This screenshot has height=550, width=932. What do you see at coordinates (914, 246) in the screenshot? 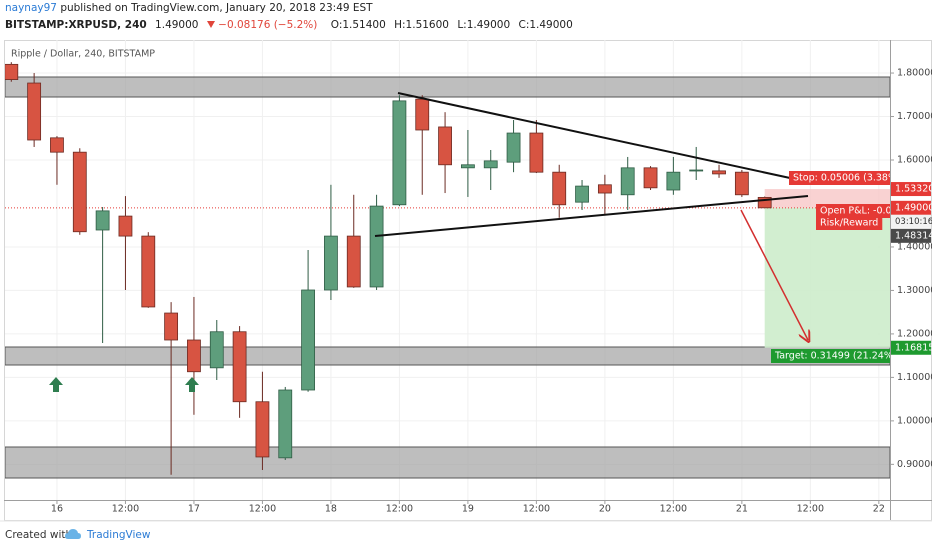
I see `y-tick-label: 1.40000` at bounding box center [914, 246].